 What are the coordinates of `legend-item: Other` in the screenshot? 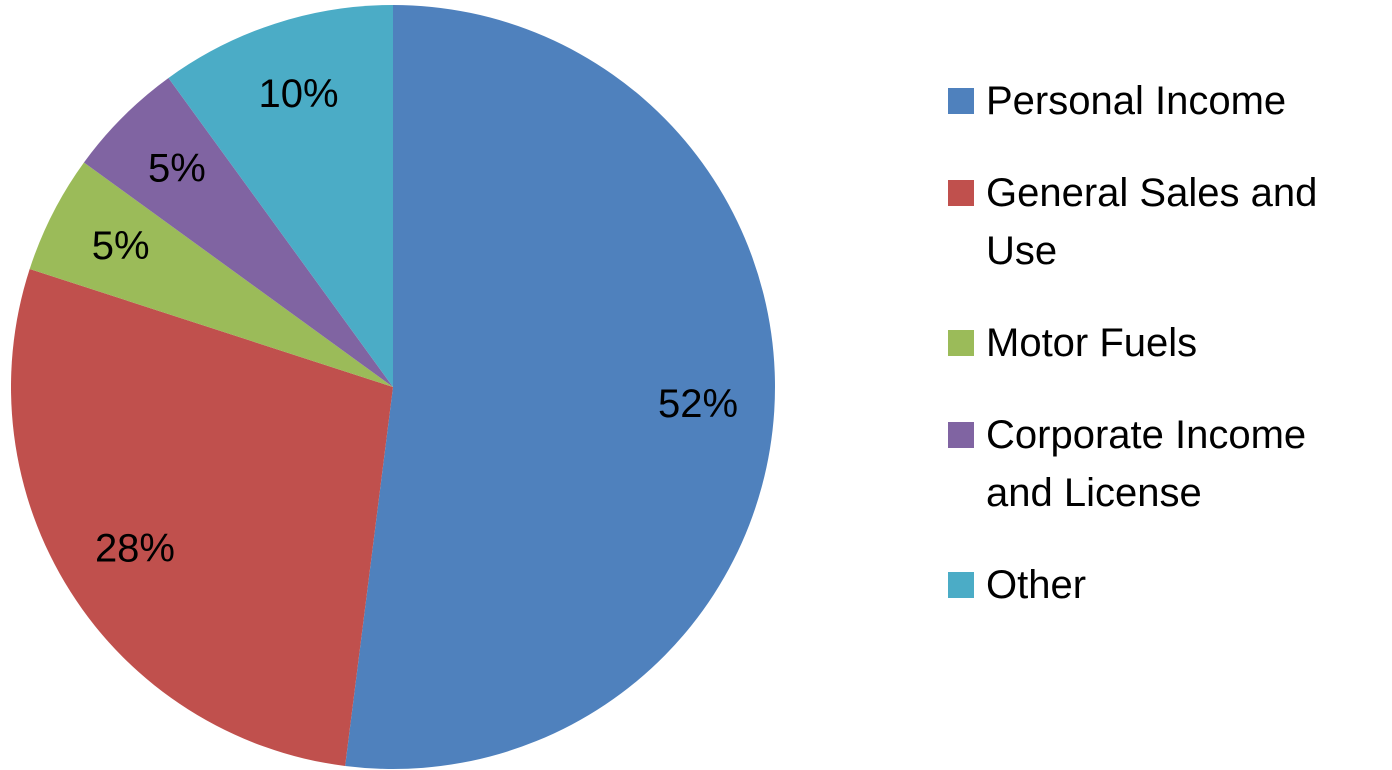 It's located at (1158, 585).